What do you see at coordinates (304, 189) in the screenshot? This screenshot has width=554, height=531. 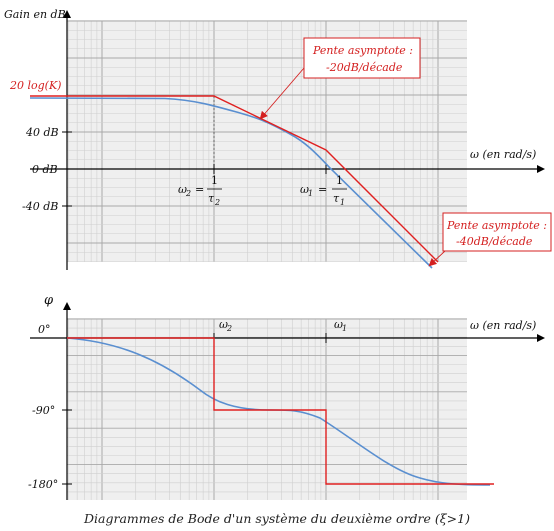 I see `omega1-eq-lhs: ω` at bounding box center [304, 189].